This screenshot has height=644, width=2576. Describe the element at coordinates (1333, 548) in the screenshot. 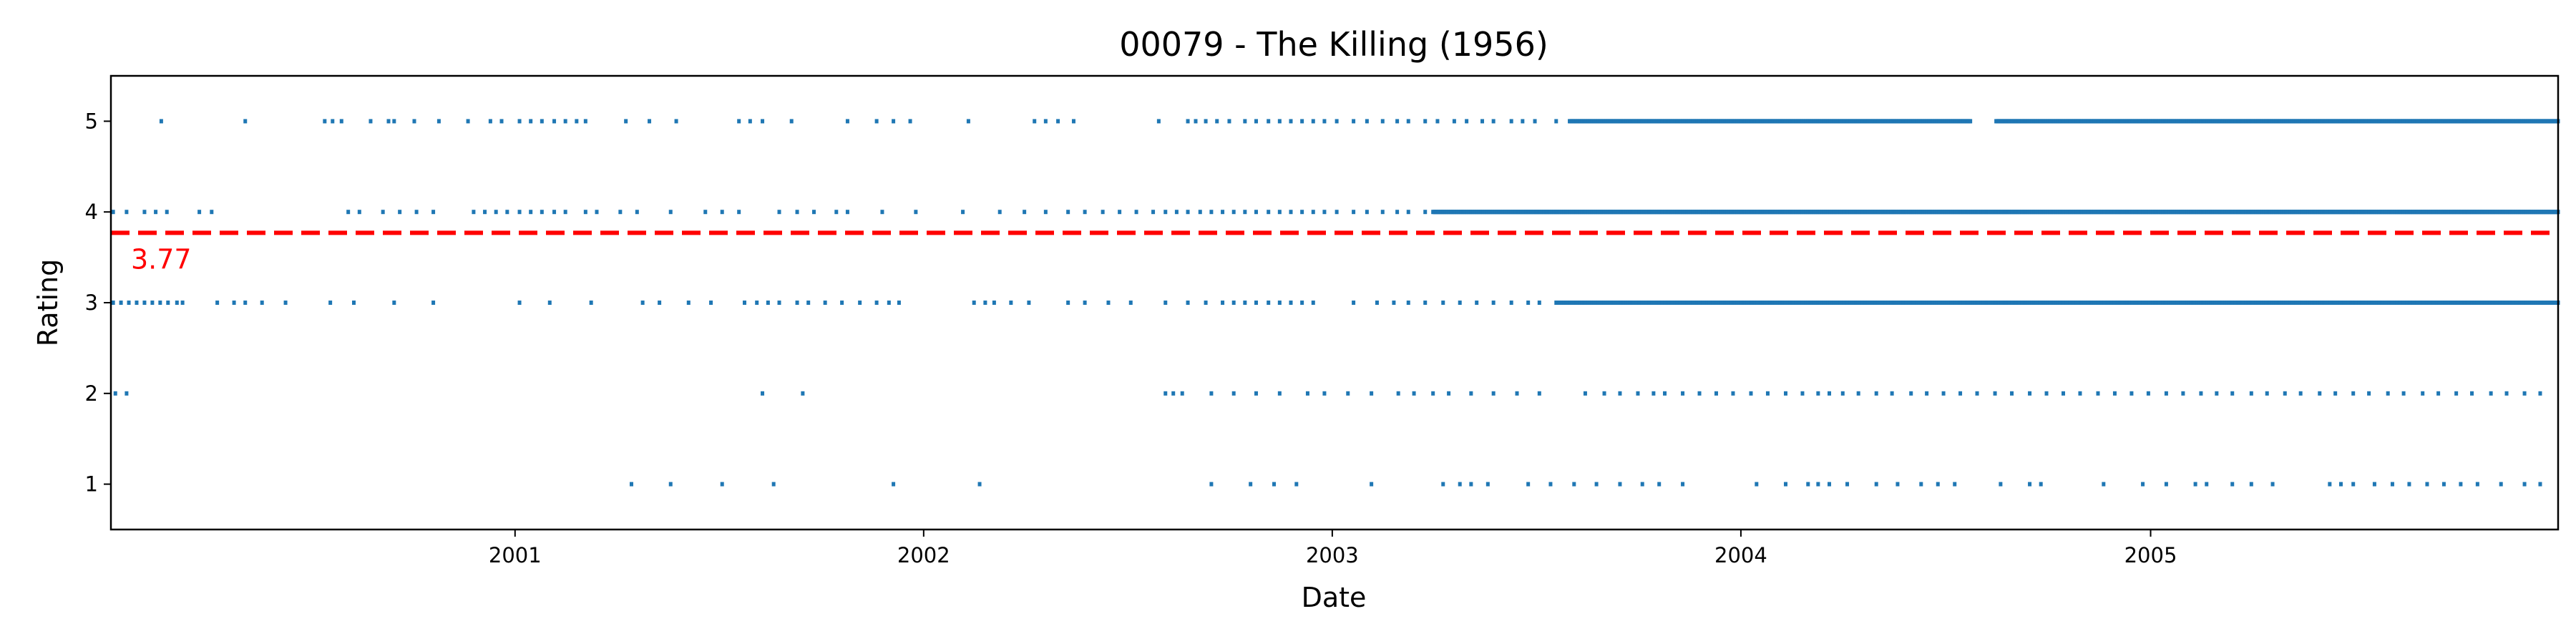

I see `x-axis: 2001 2002 2003 2004 2005` at that location.